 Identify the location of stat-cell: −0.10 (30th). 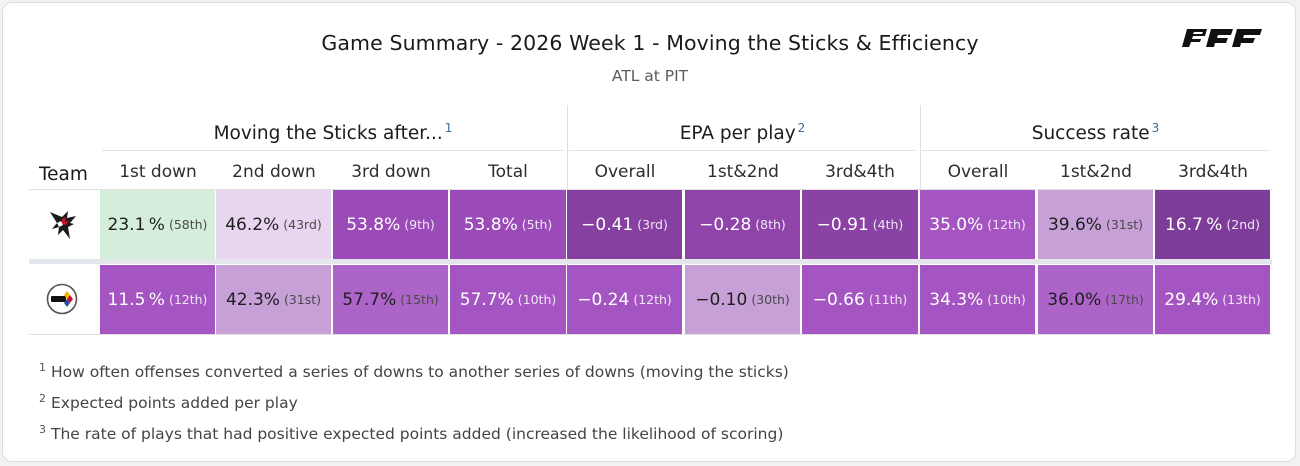
(742, 299).